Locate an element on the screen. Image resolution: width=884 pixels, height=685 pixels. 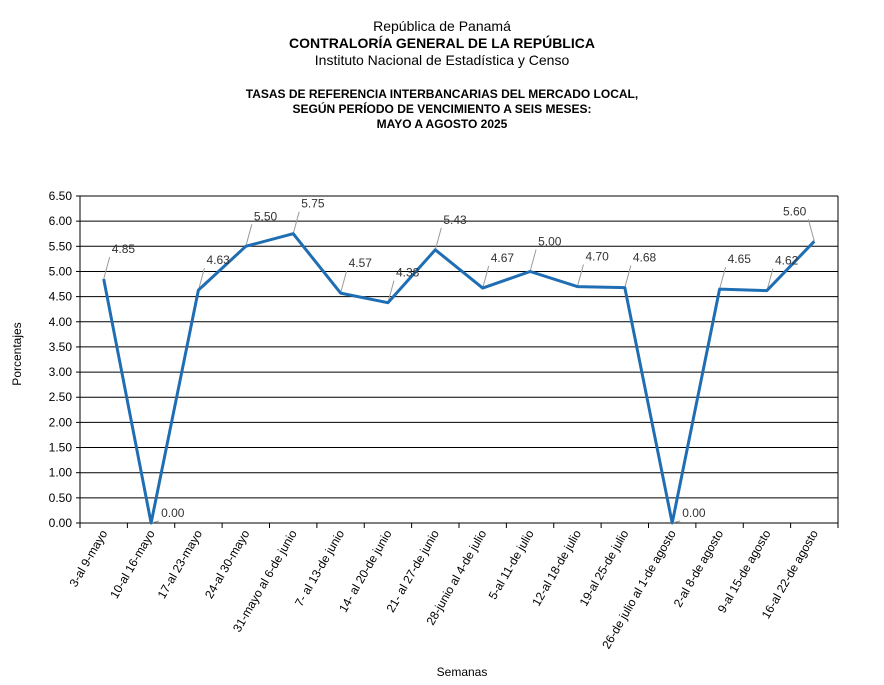
data-label: 5.00 is located at coordinates (550, 241).